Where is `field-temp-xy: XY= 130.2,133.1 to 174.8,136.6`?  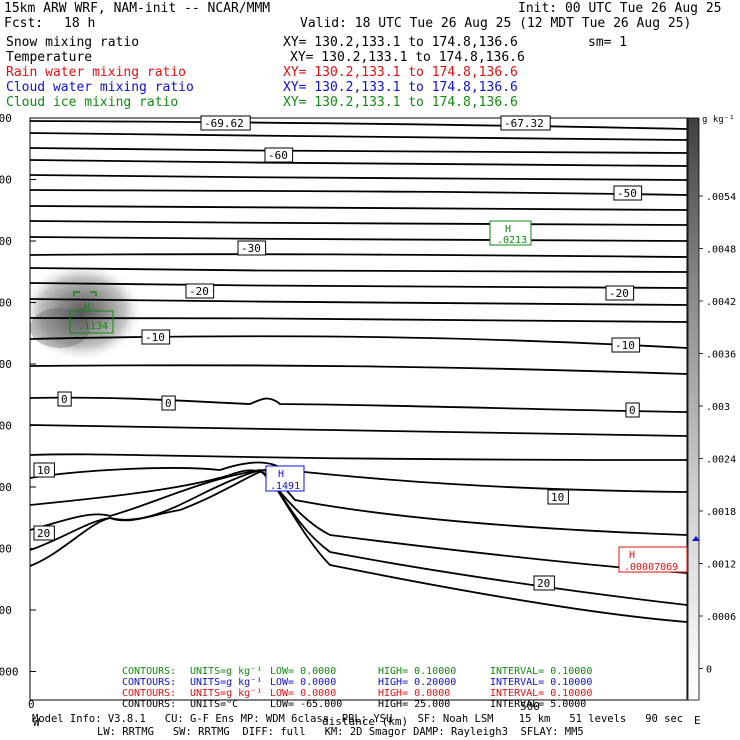
field-temp-xy: XY= 130.2,133.1 to 174.8,136.6 is located at coordinates (407, 57).